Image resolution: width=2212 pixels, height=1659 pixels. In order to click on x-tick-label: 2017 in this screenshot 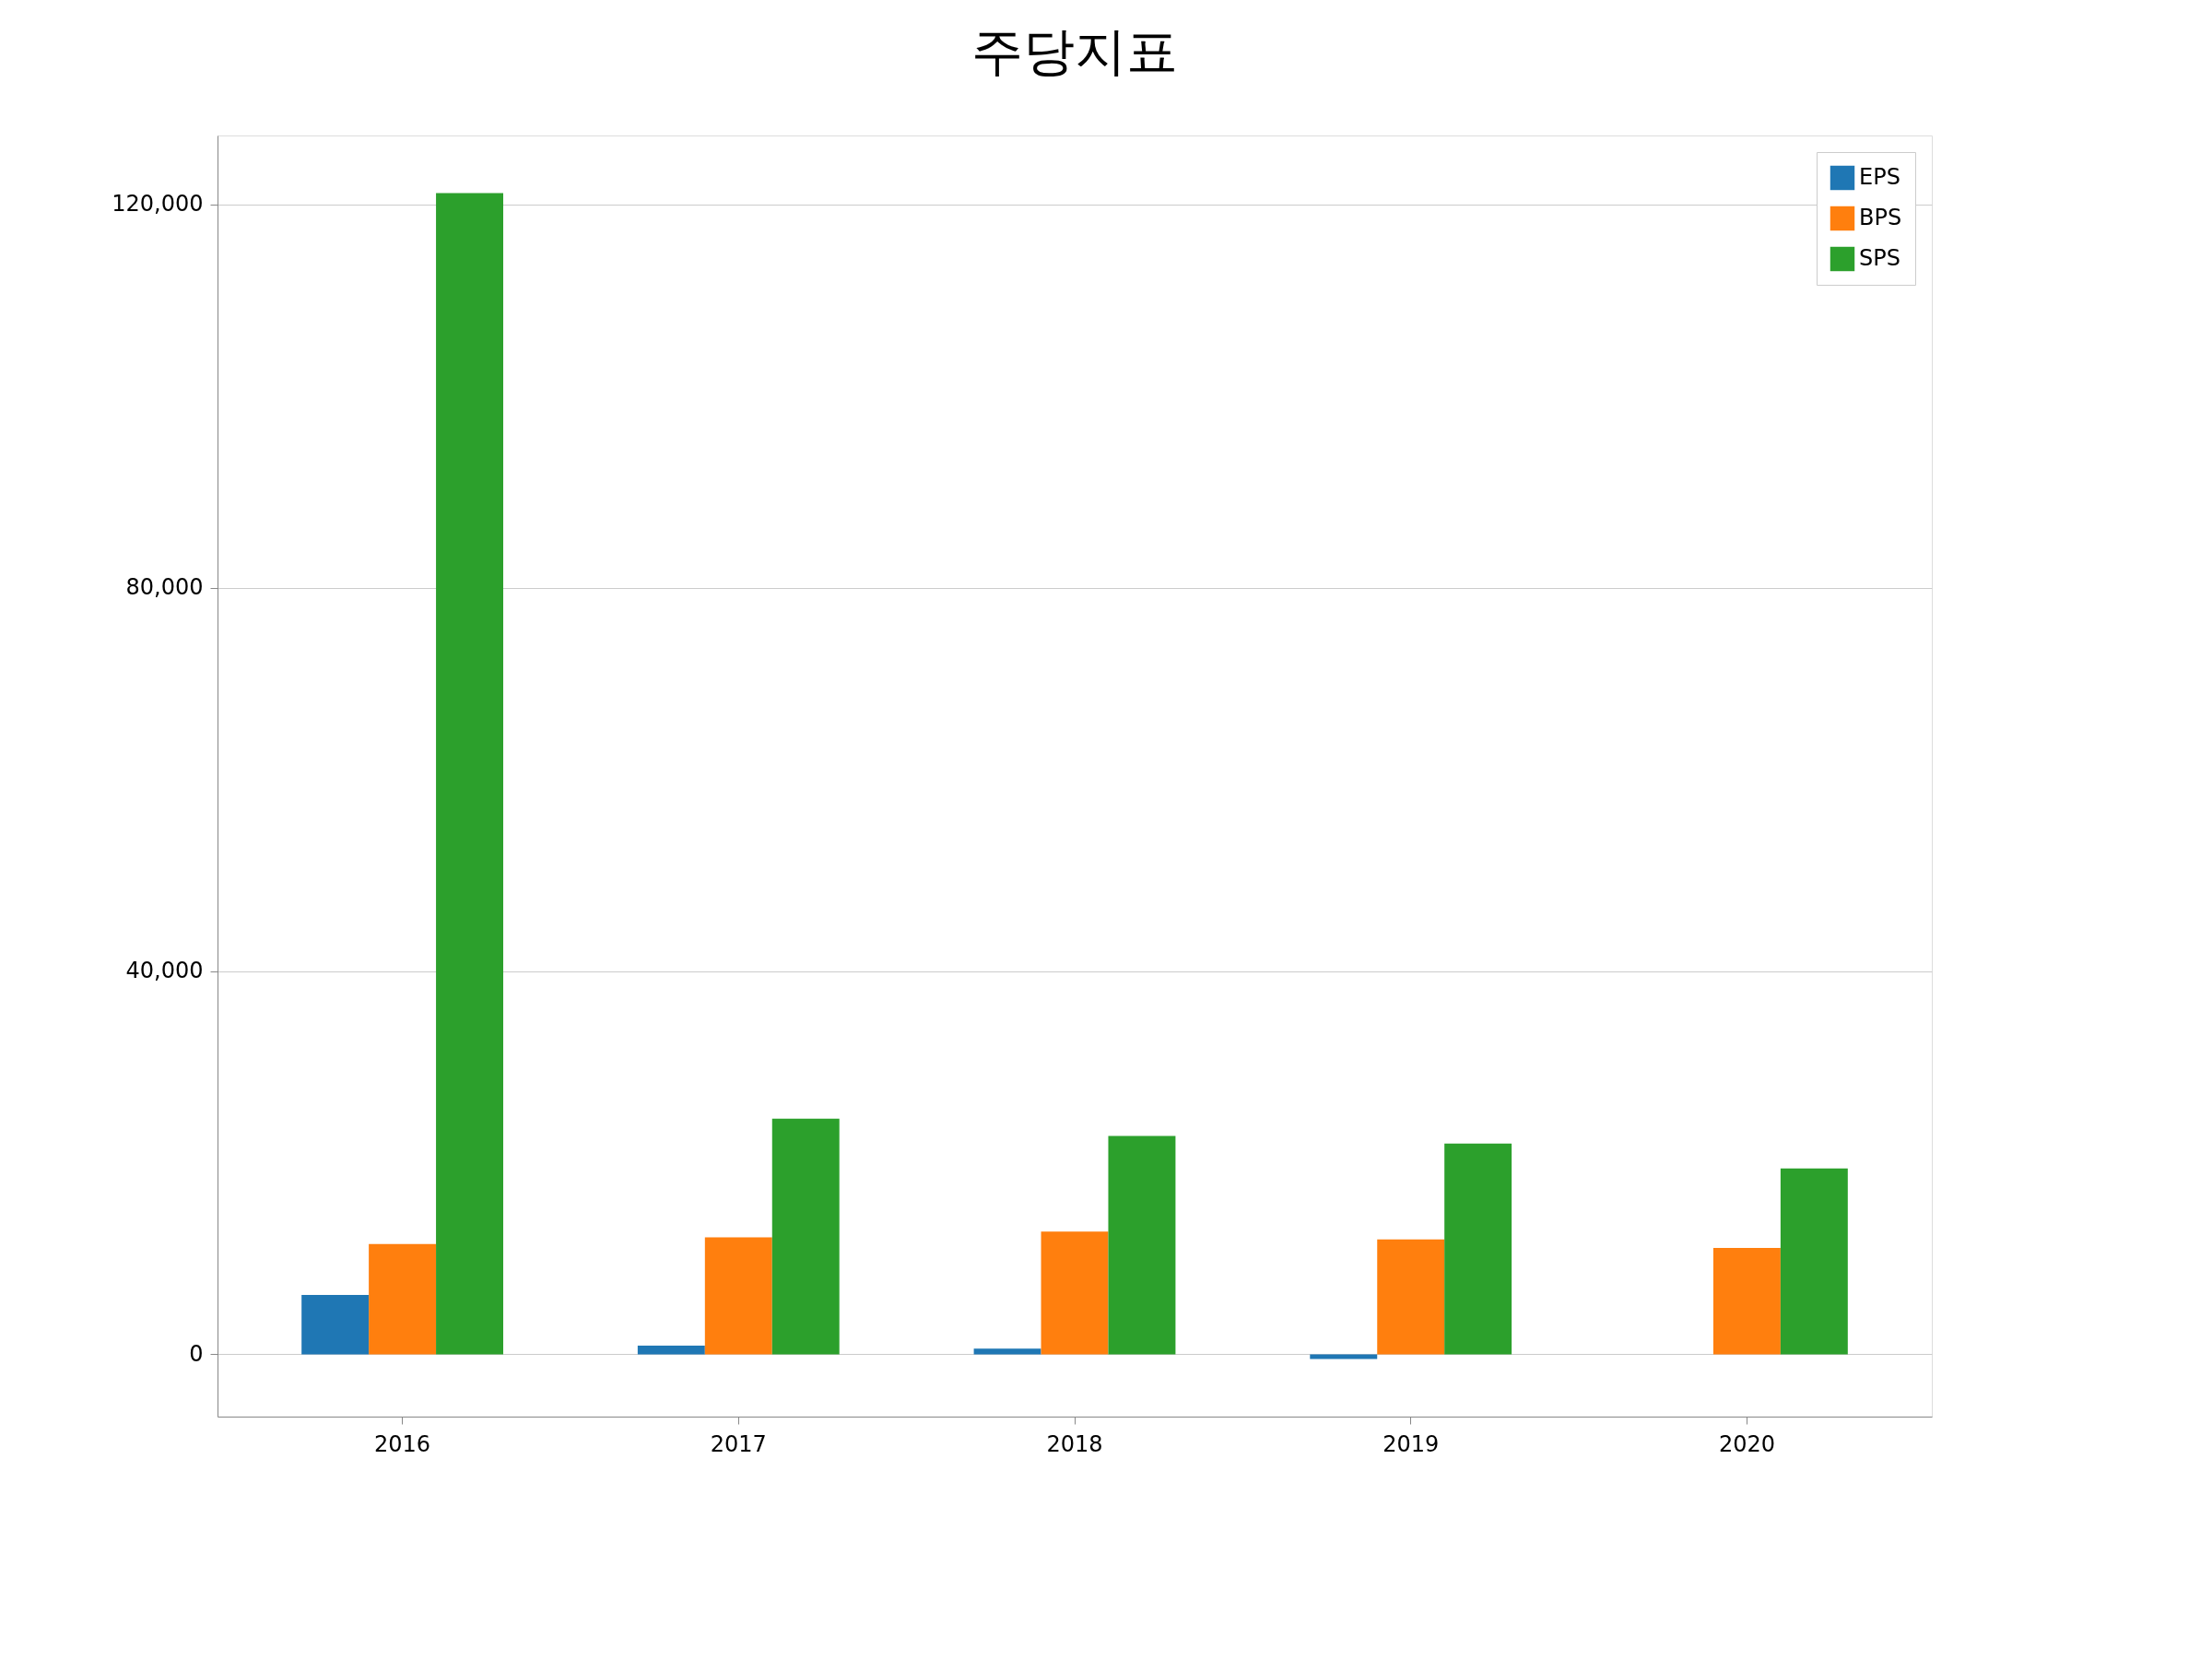, I will do `click(738, 1443)`.